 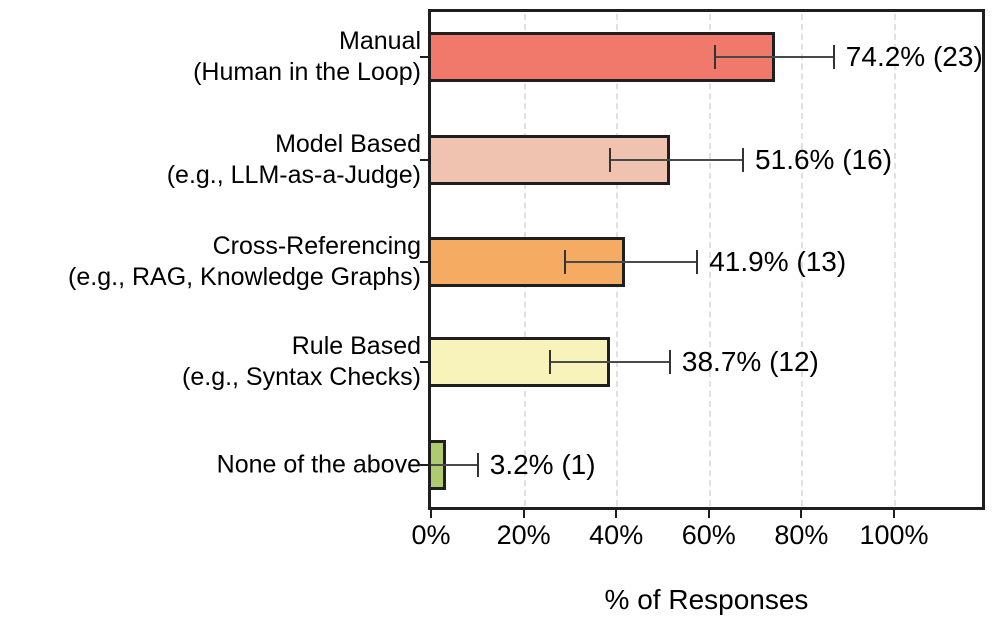 What do you see at coordinates (894, 535) in the screenshot?
I see `x-tick-label: 100%` at bounding box center [894, 535].